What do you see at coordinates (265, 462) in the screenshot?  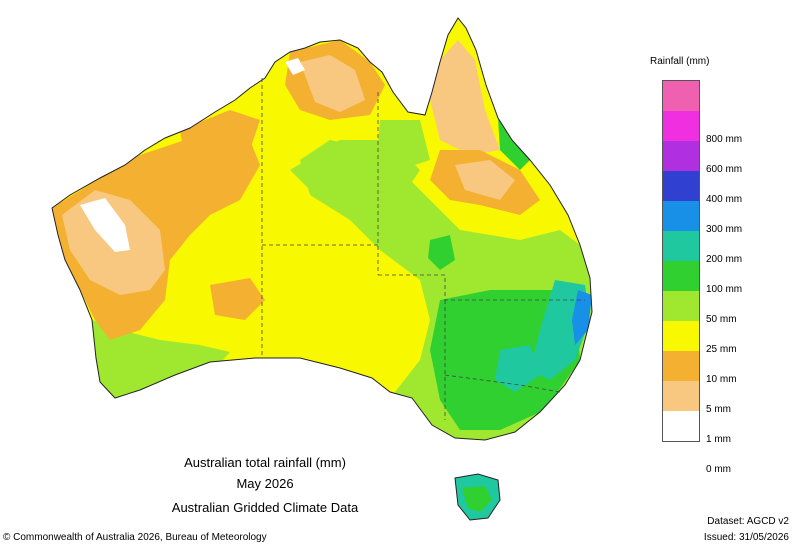 I see `map-title: Australian total rainfall (mm)` at bounding box center [265, 462].